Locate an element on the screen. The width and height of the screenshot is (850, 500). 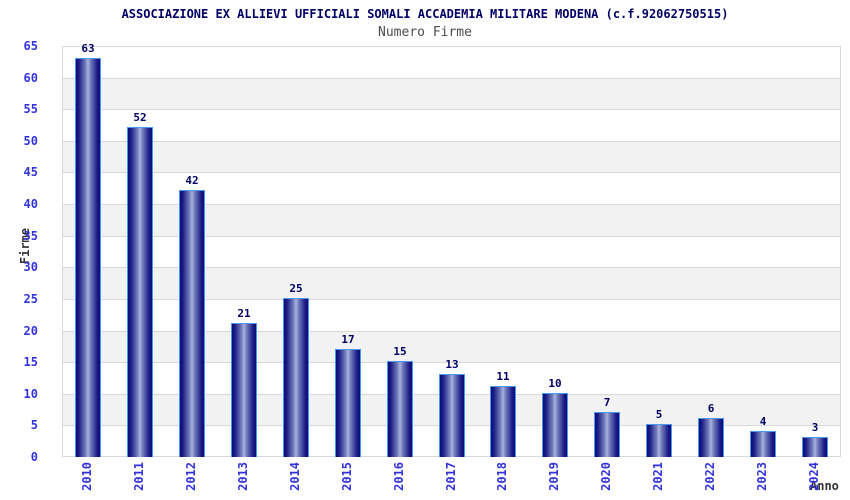
x-tick-label: 2018 is located at coordinates (502, 476).